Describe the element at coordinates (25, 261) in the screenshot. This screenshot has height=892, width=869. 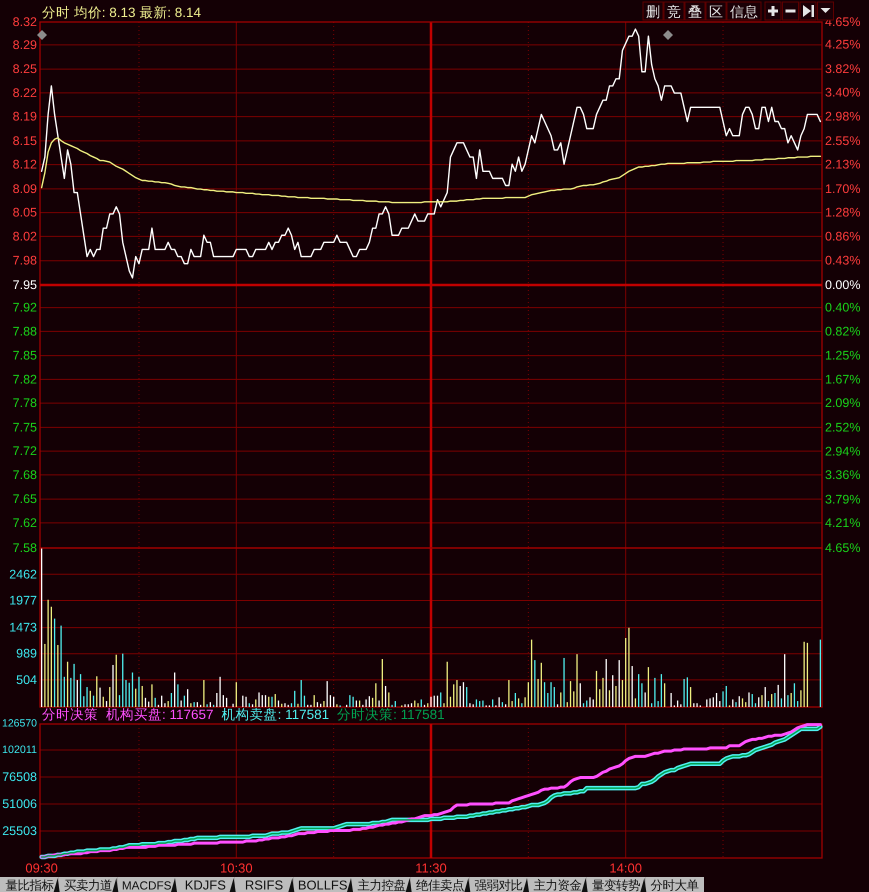
I see `y-tick-label: 7.98` at that location.